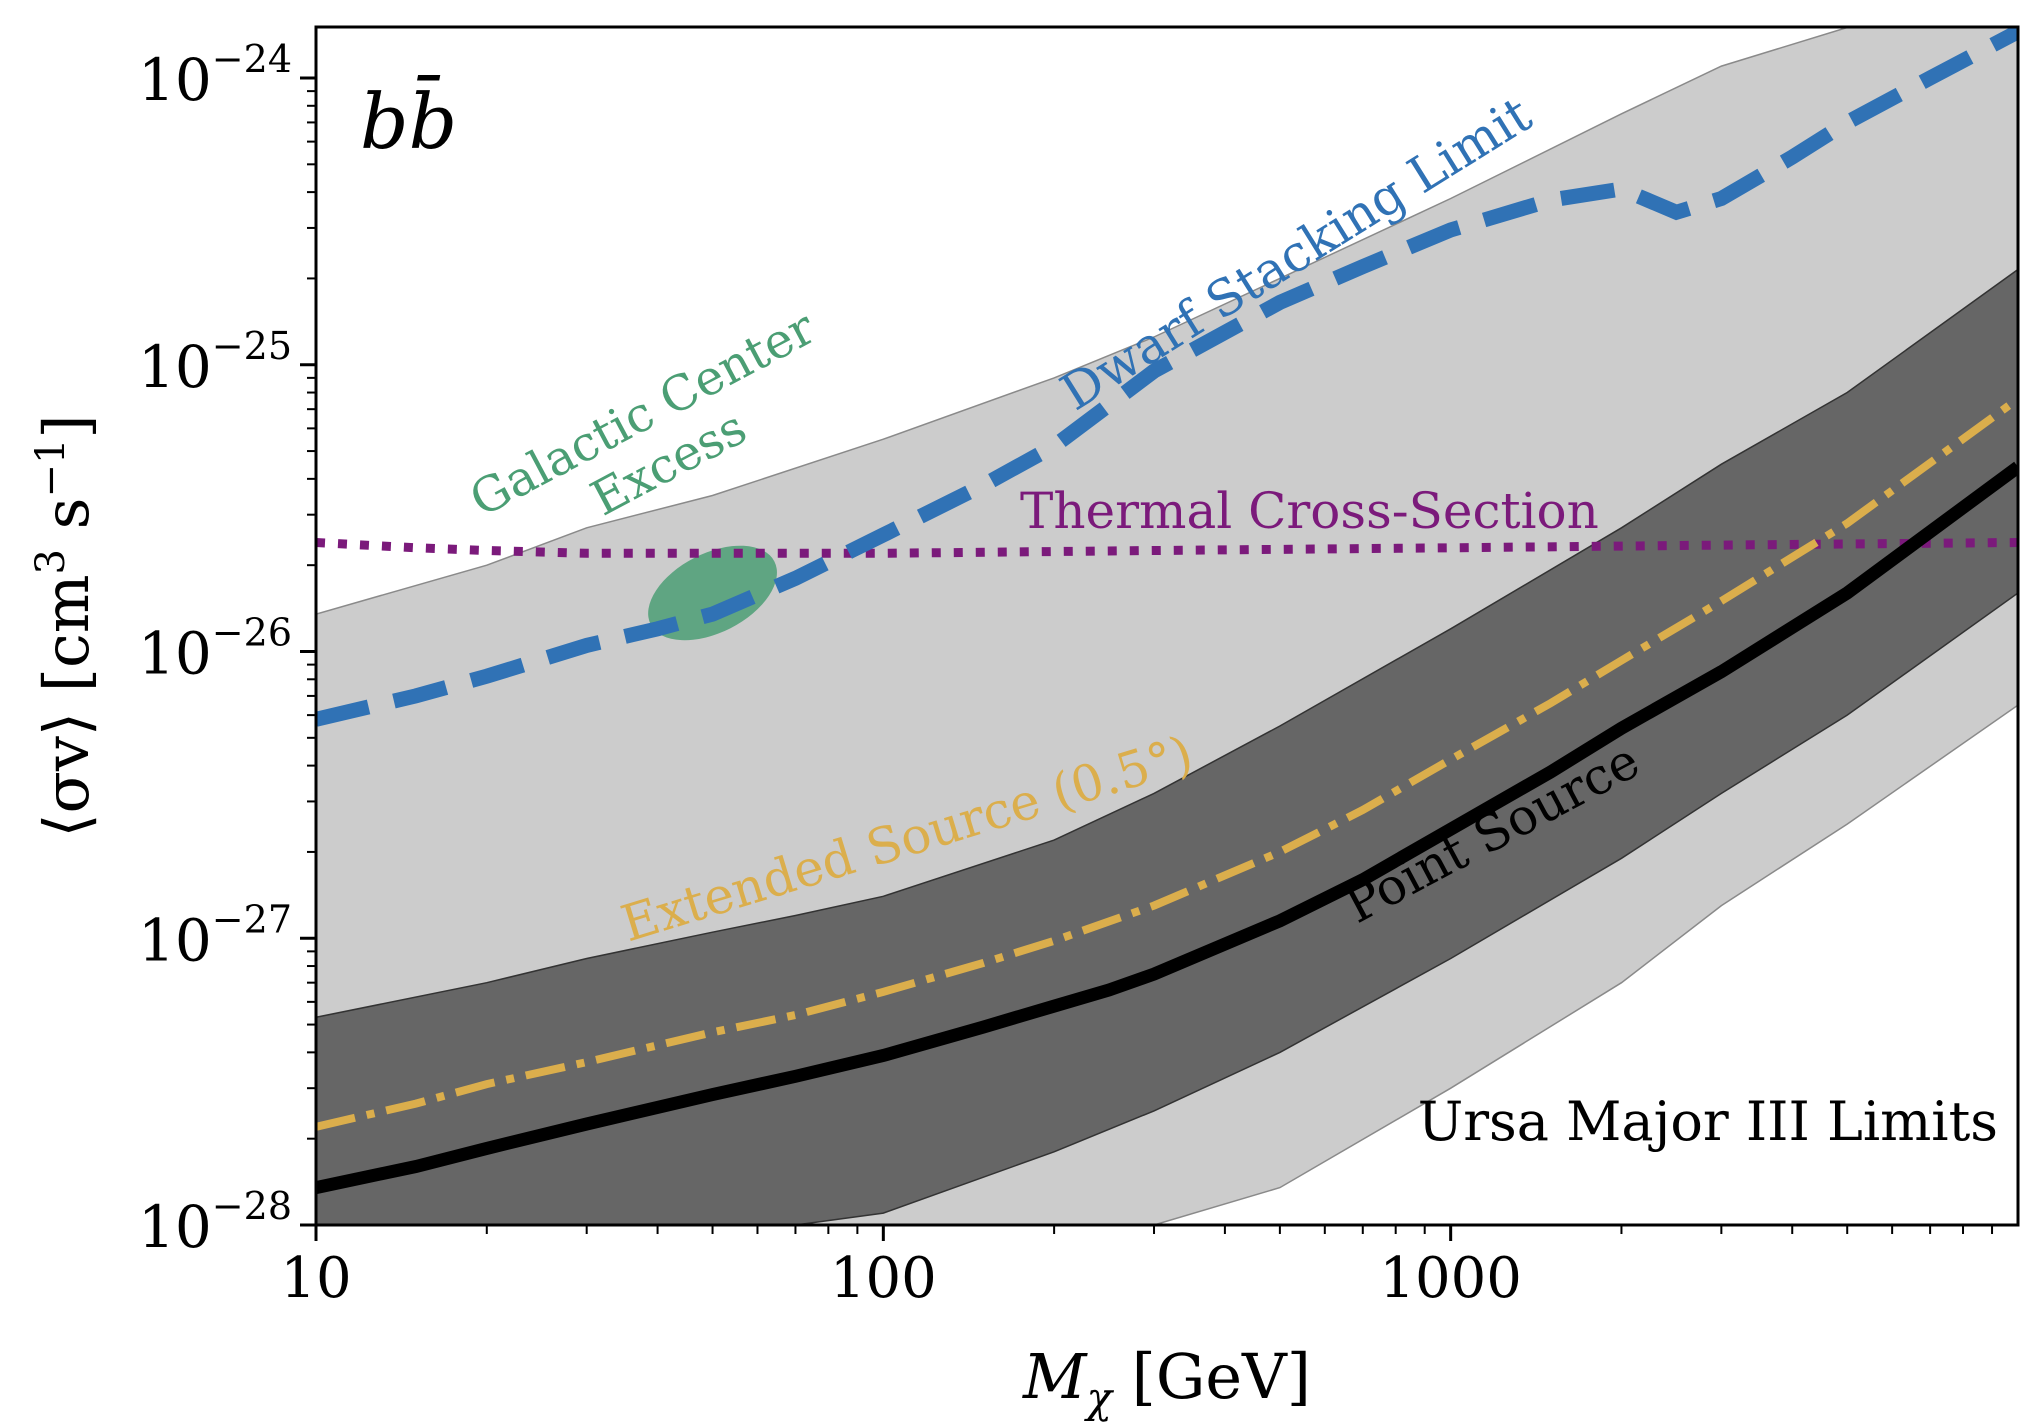  Describe the element at coordinates (1167, 548) in the screenshot. I see `thermal-cross-section-line` at that location.